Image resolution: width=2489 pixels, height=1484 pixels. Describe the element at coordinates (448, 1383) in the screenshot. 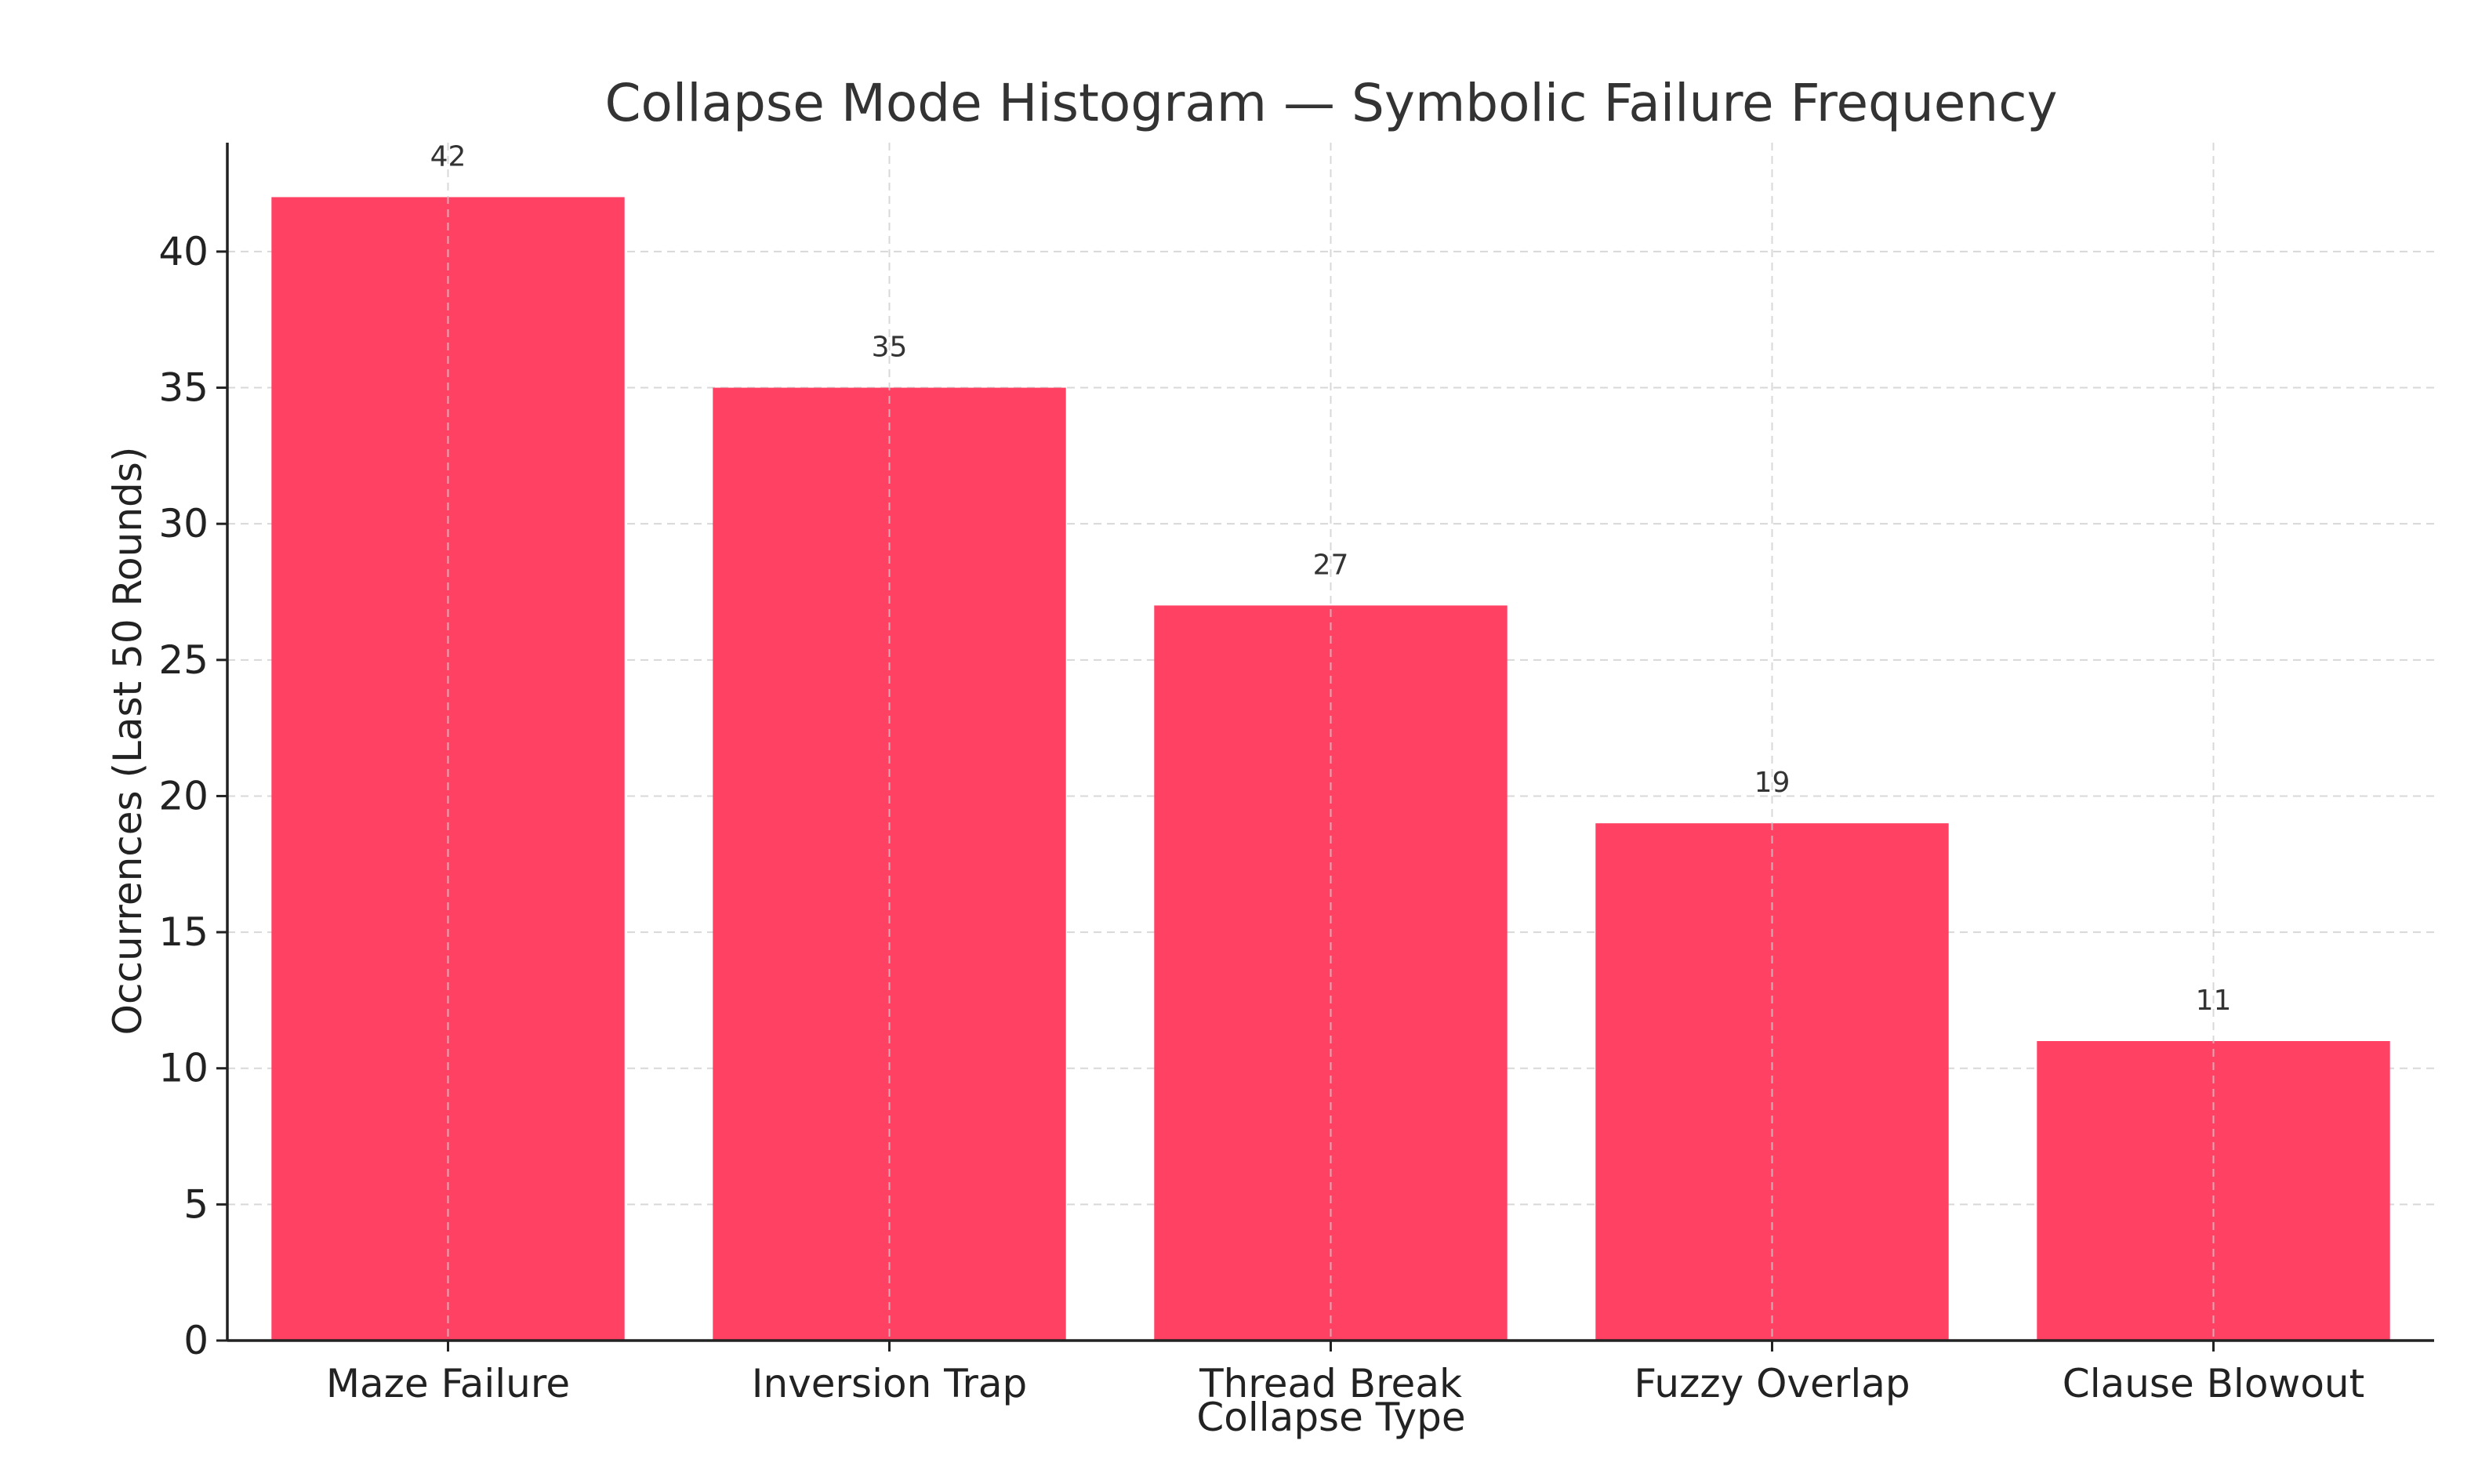

I see `x-tick-label: Maze Failure` at that location.